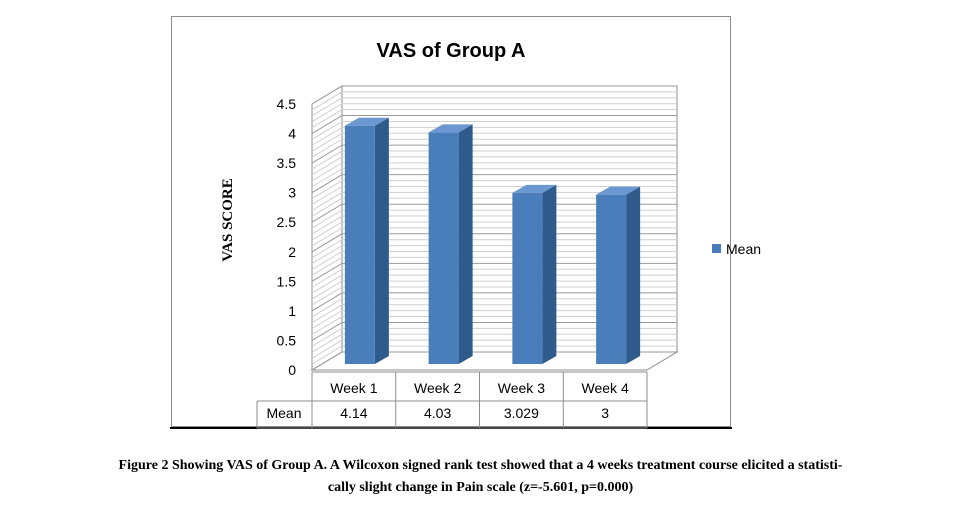 The height and width of the screenshot is (518, 961). What do you see at coordinates (228, 220) in the screenshot?
I see `y-axis-label: VAS SCORE` at bounding box center [228, 220].